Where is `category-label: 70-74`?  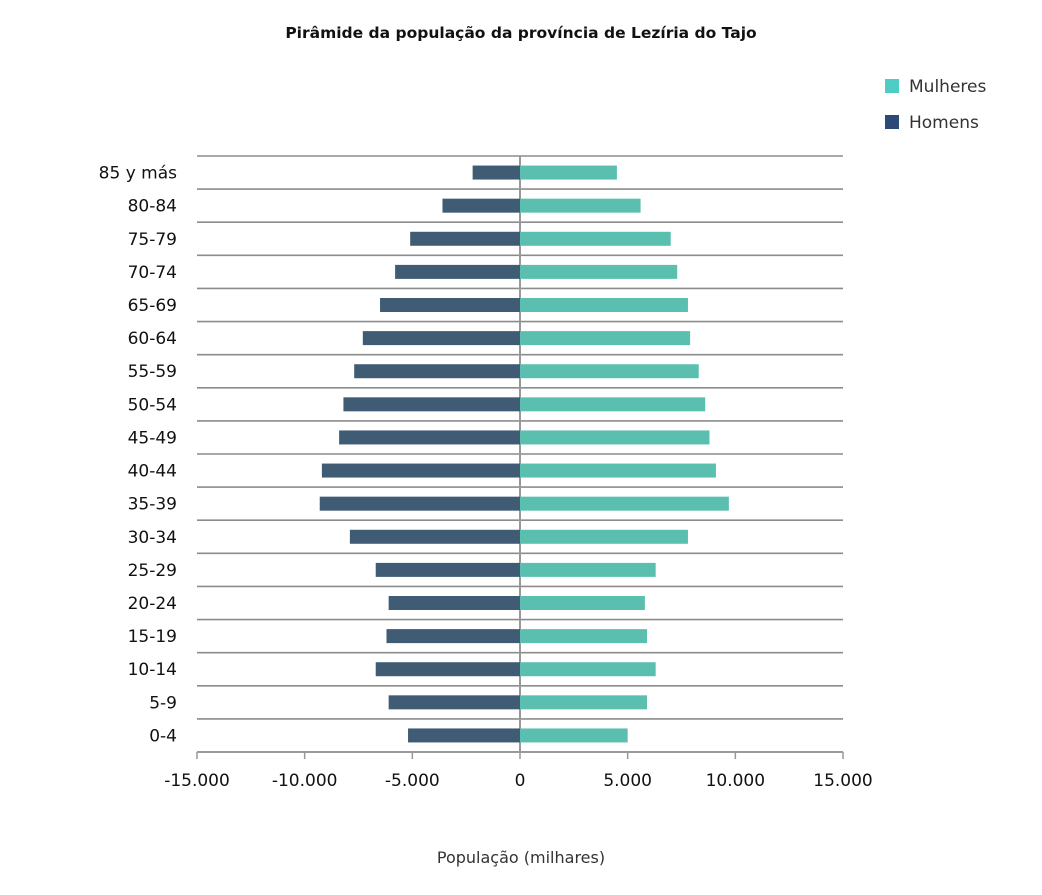 category-label: 70-74 is located at coordinates (152, 273).